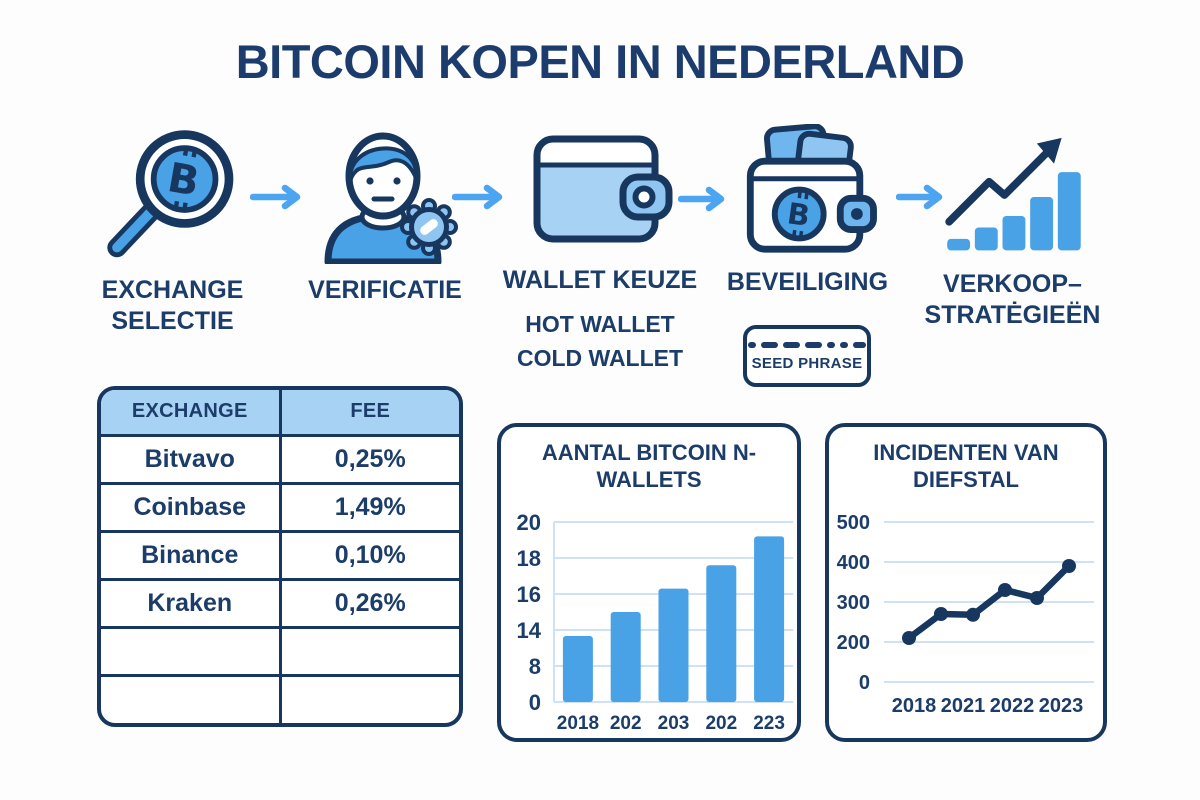  Describe the element at coordinates (807, 363) in the screenshot. I see `seed-phrase-label: SEED PHRASE` at that location.